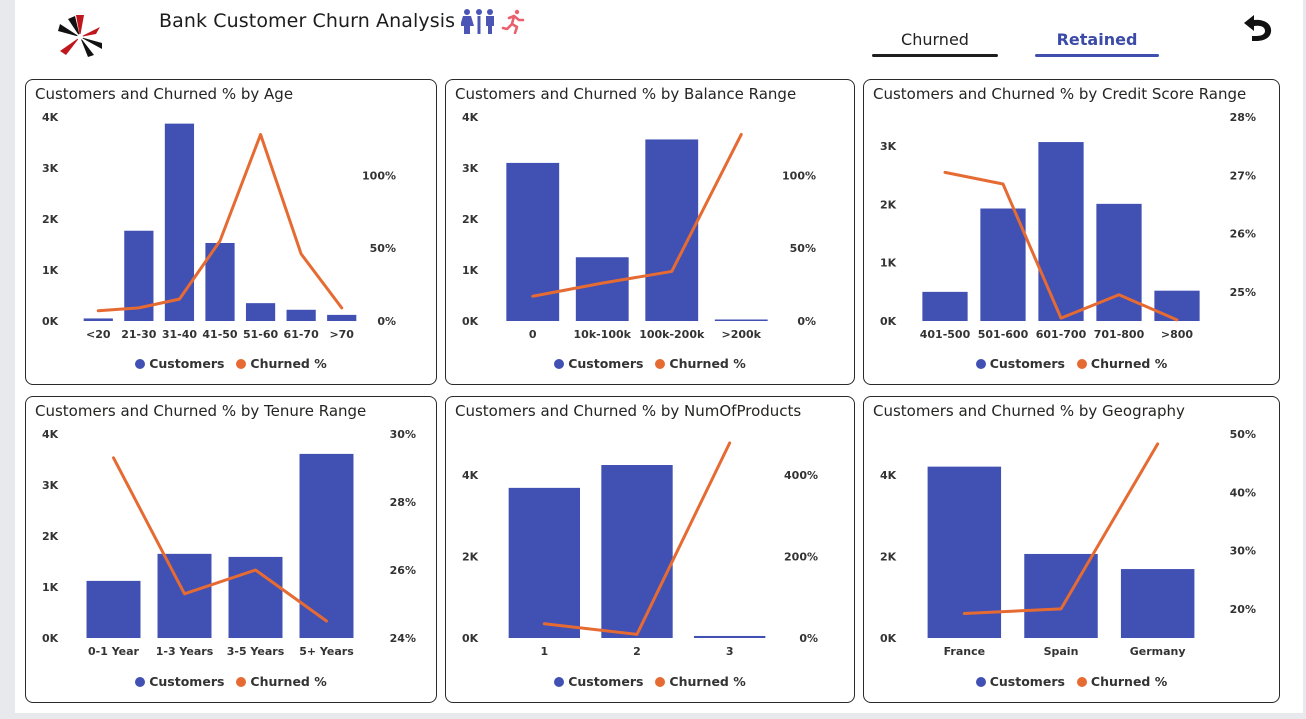  I want to click on x-axis-tick-label: 701-800, so click(1119, 334).